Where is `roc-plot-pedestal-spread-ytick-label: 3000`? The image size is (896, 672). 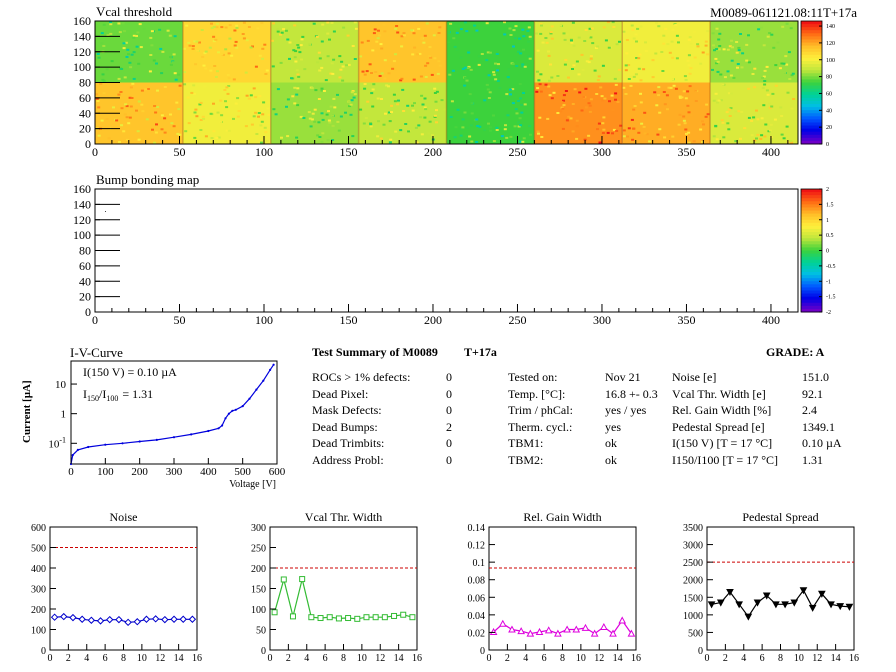
roc-plot-pedestal-spread-ytick-label: 3000 is located at coordinates (693, 546).